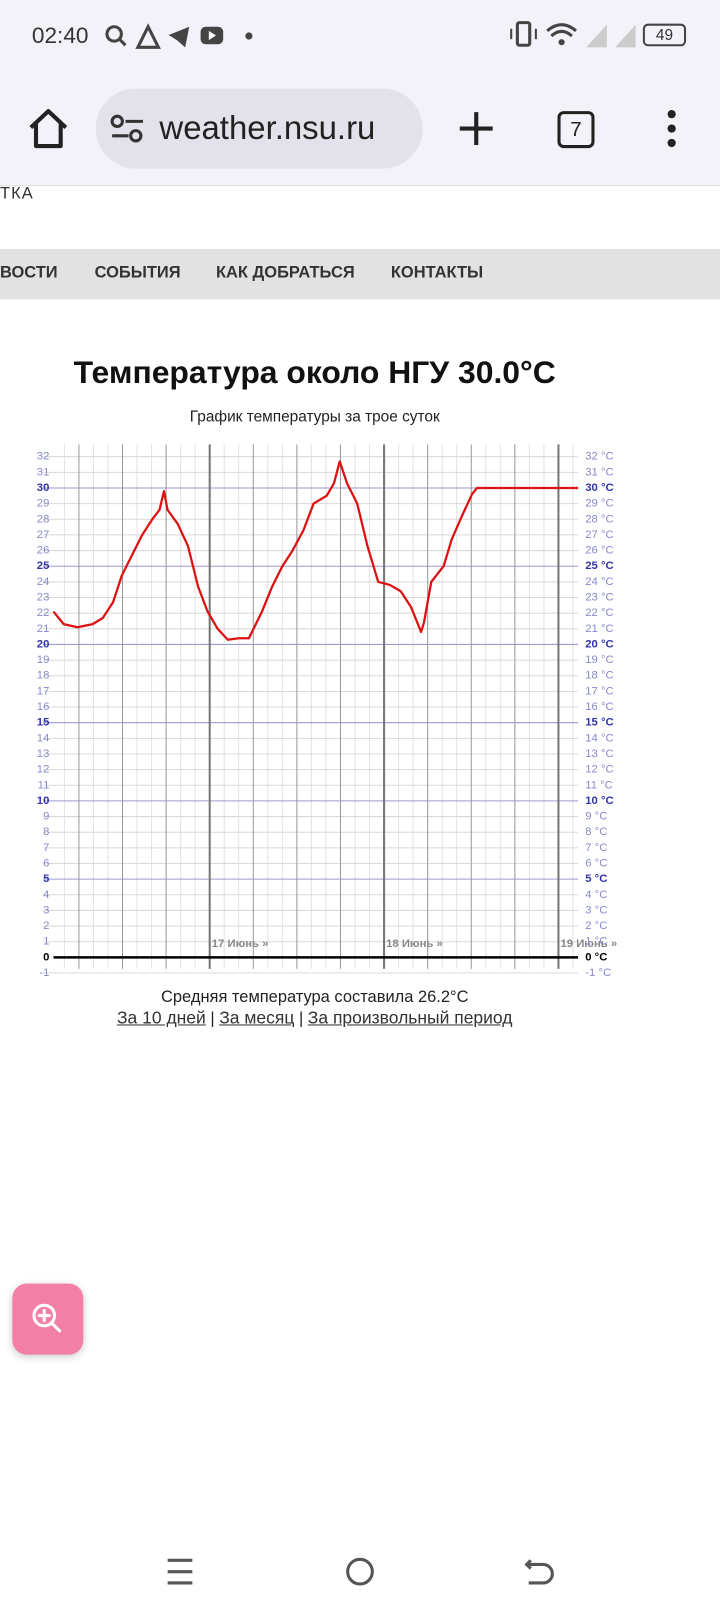 The height and width of the screenshot is (1612, 720). What do you see at coordinates (596, 895) in the screenshot?
I see `y2-tick-label: 4 °C` at bounding box center [596, 895].